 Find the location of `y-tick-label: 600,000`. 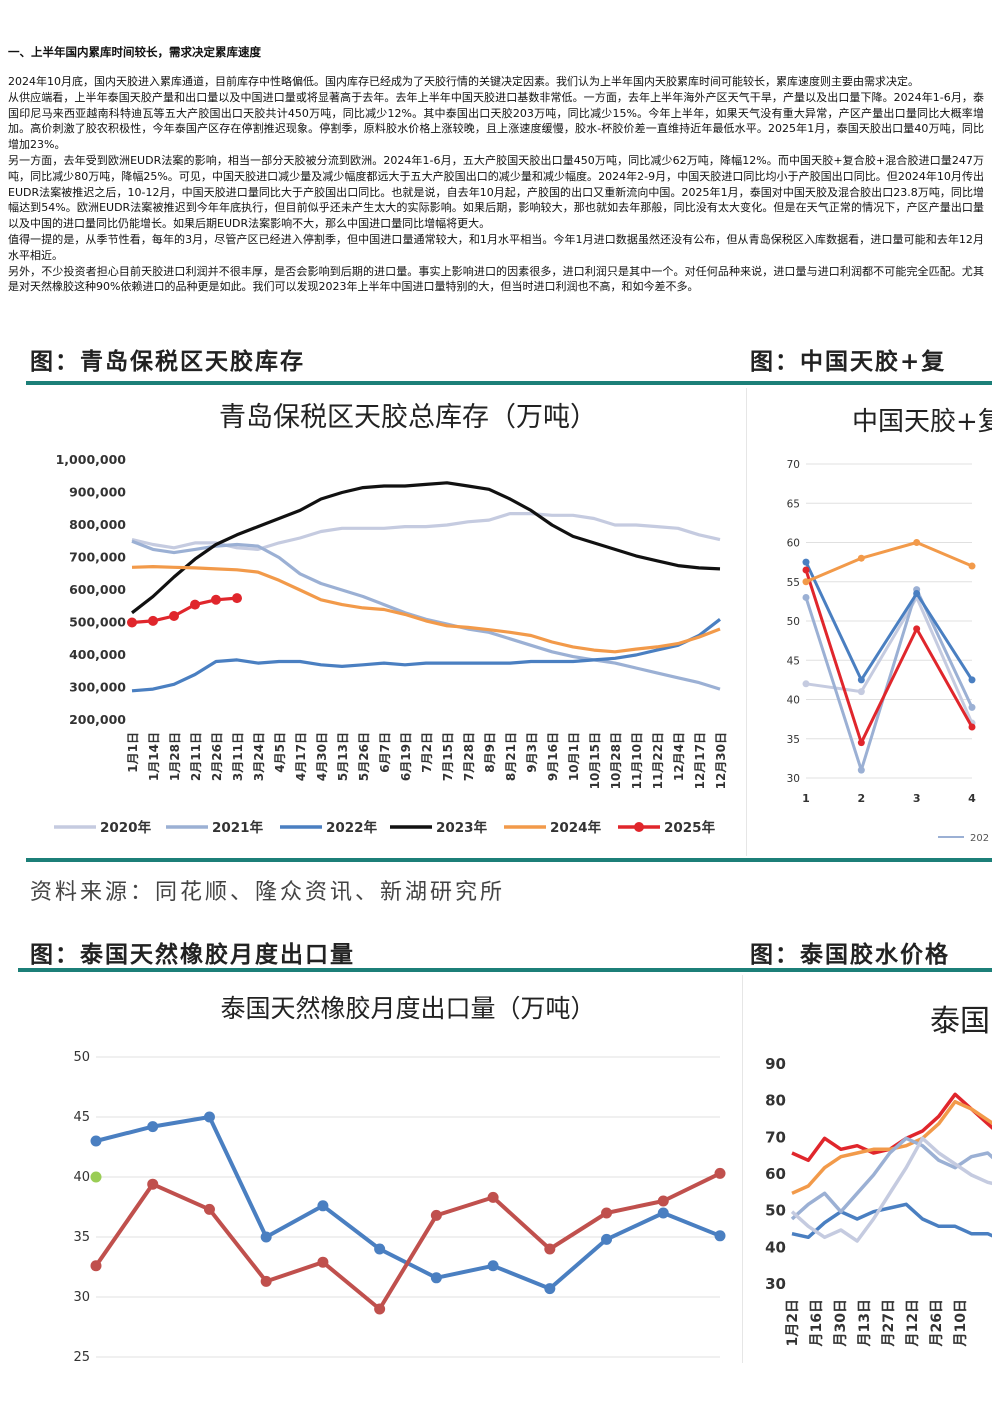

y-tick-label: 600,000 is located at coordinates (97, 589).